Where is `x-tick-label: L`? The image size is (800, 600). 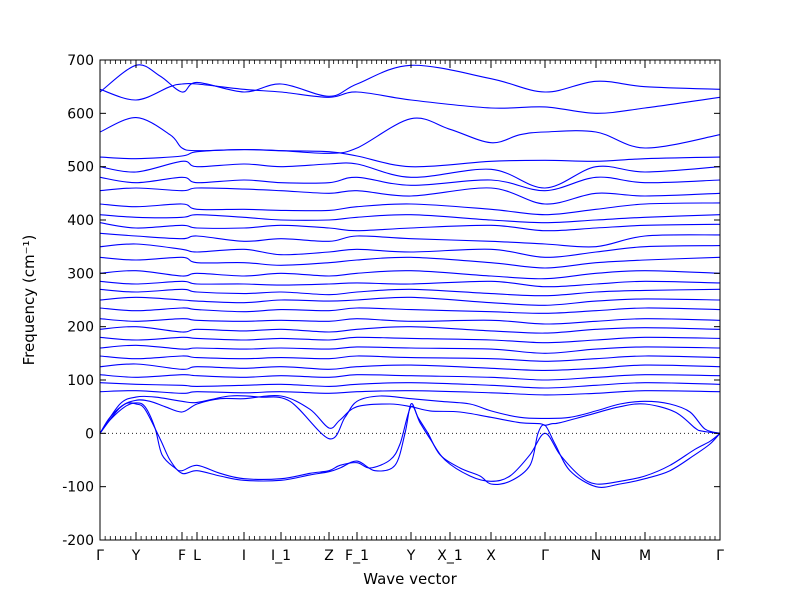 x-tick-label: L is located at coordinates (197, 556).